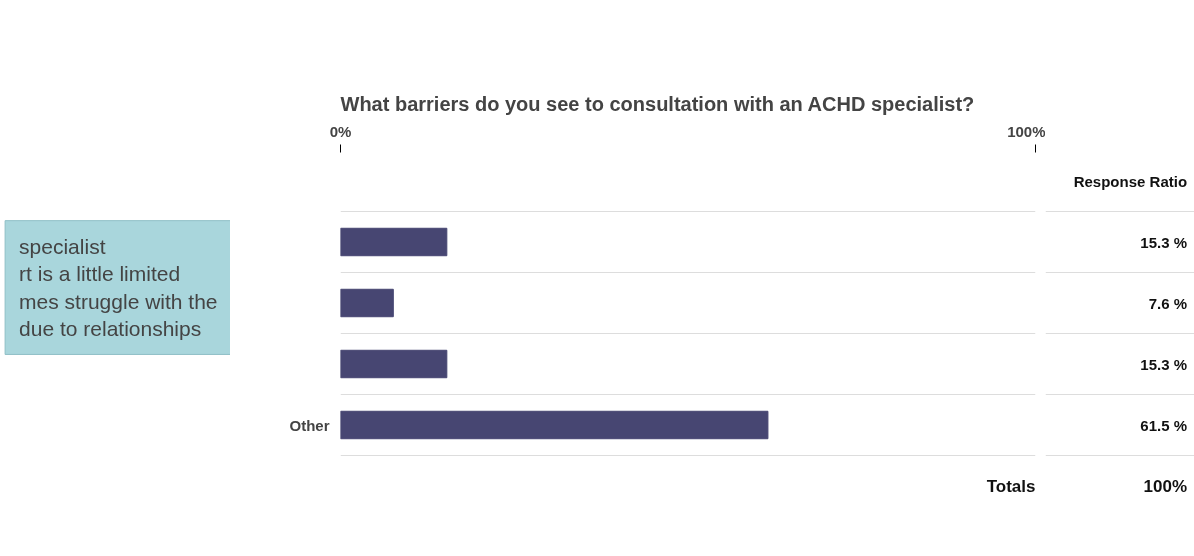  I want to click on text: Response Ratio, so click(1130, 181).